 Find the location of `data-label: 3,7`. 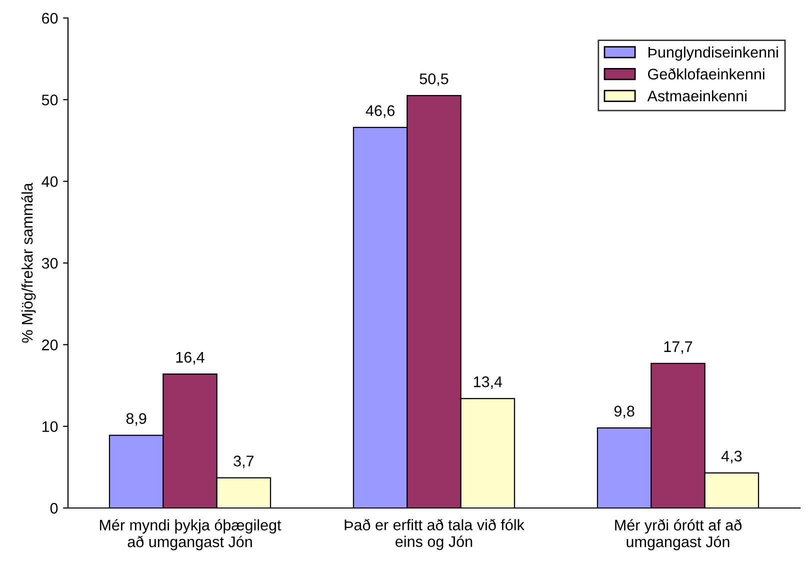

data-label: 3,7 is located at coordinates (244, 462).